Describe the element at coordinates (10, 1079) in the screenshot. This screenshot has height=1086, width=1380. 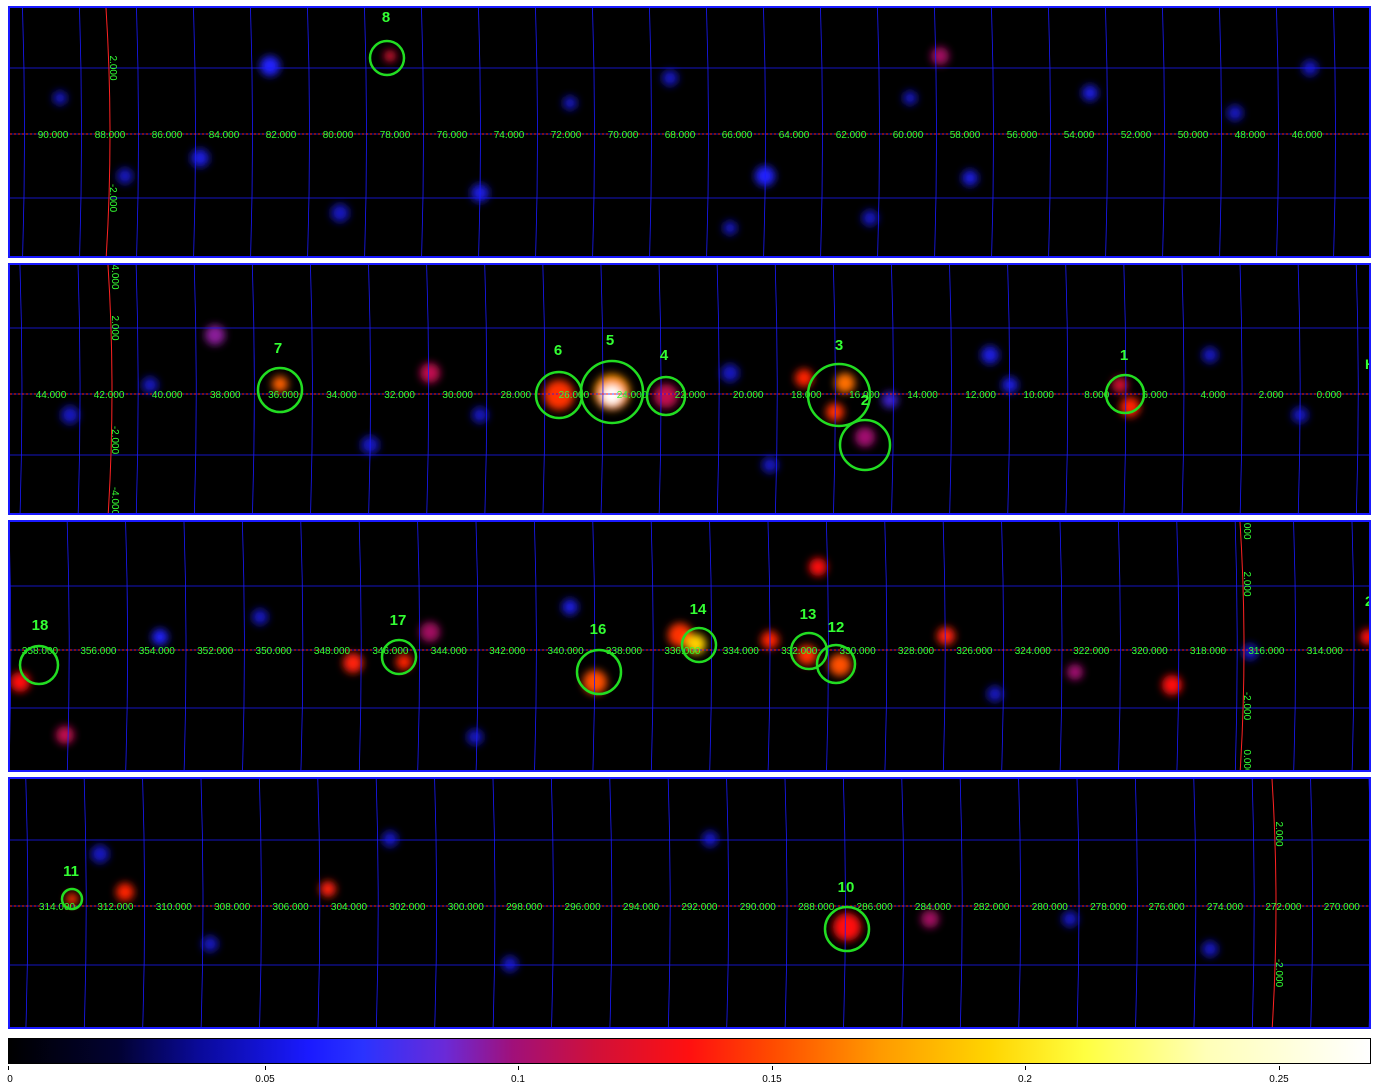
I see `colorbar-label: 0` at that location.